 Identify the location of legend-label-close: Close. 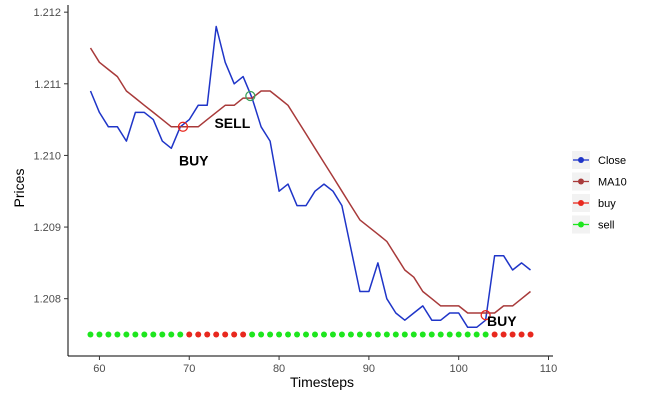
(612, 161).